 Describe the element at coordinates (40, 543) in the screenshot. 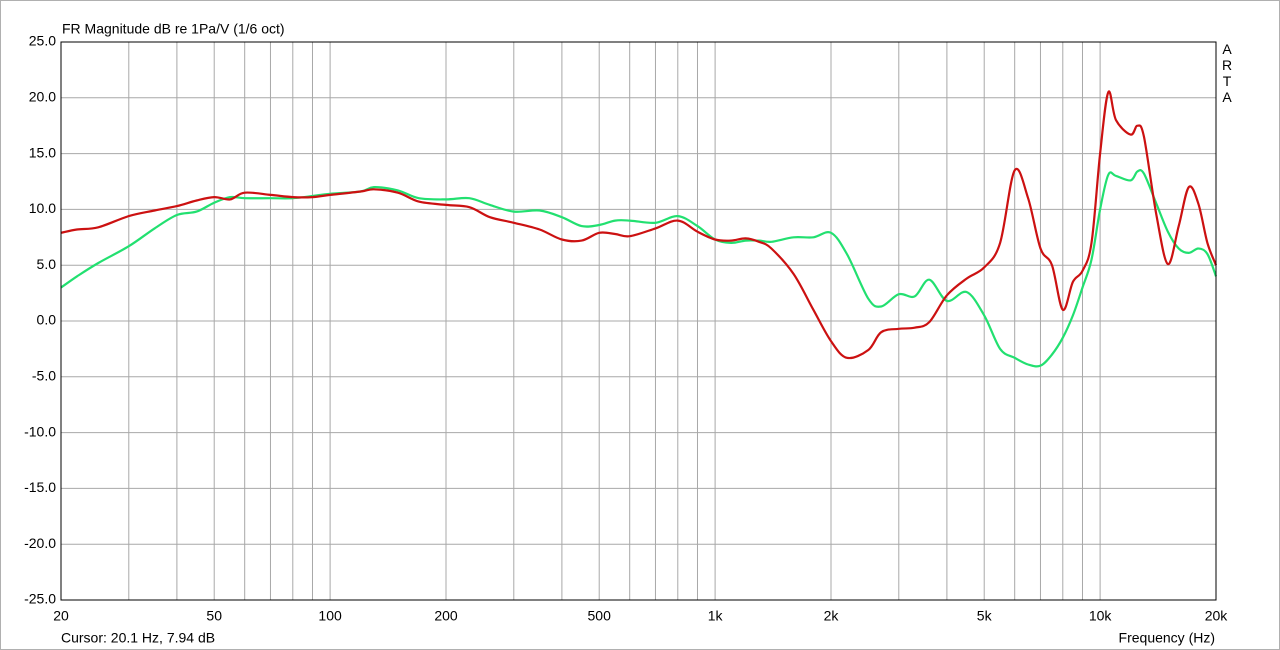

I see `y-tick-label: -20.0` at that location.